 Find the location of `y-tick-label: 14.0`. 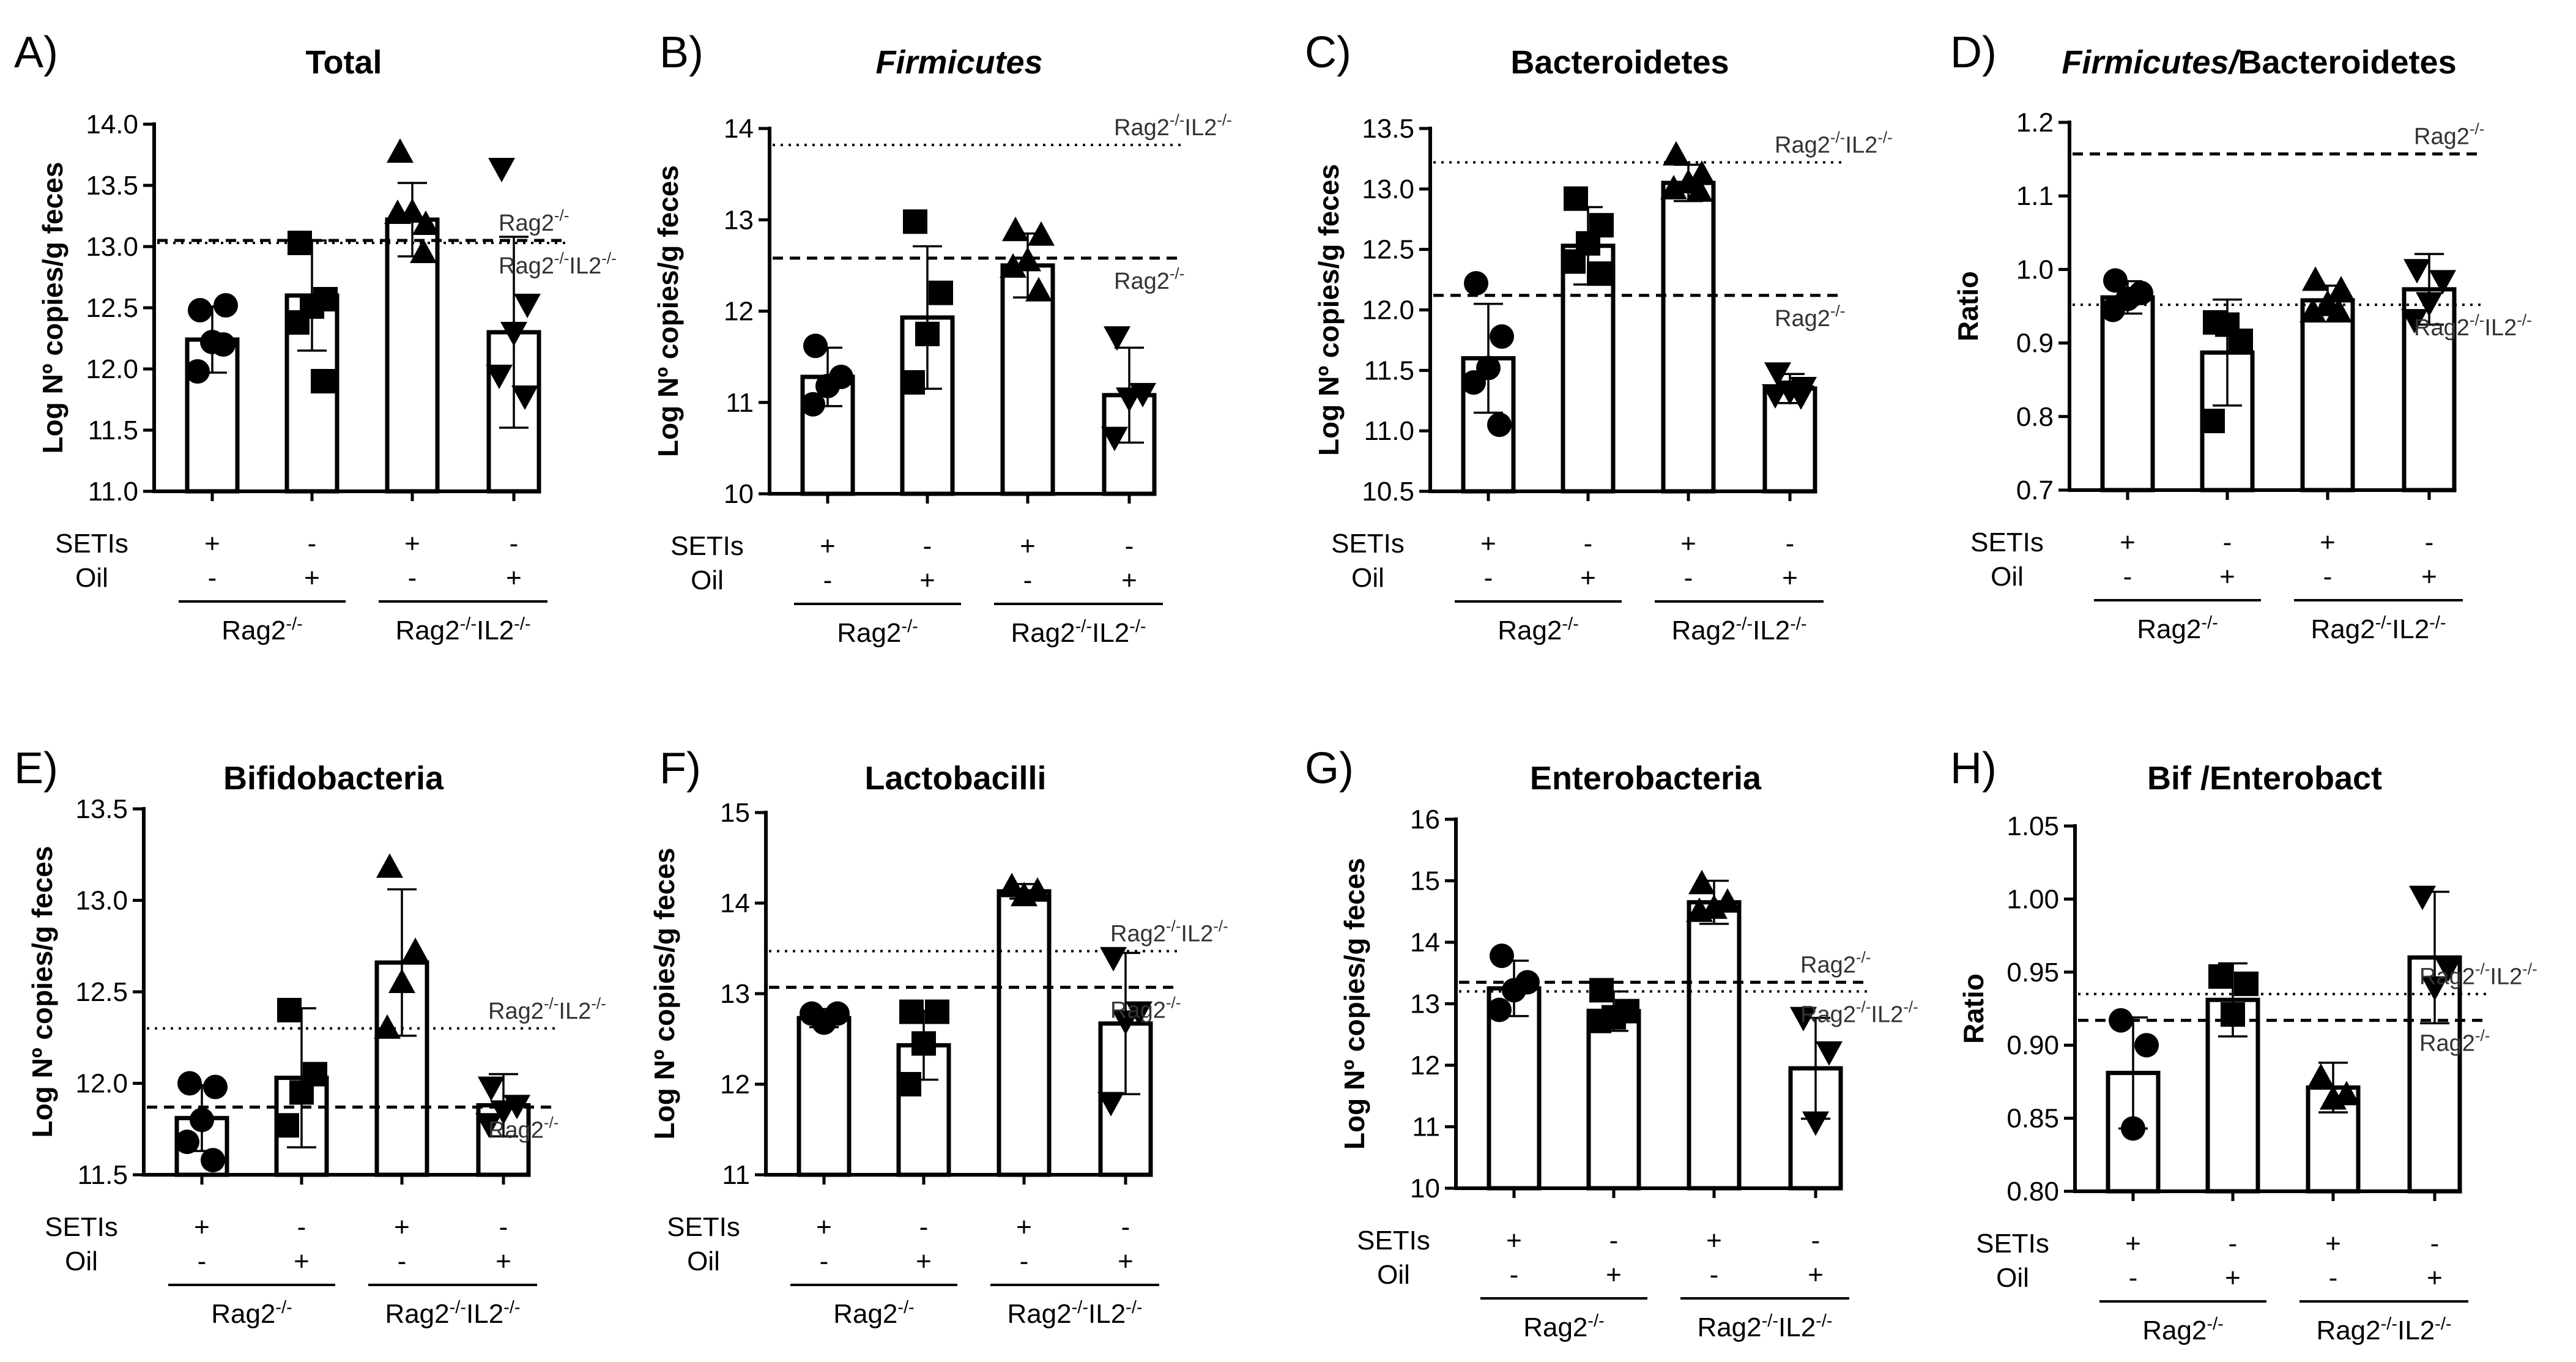

y-tick-label: 14.0 is located at coordinates (112, 125).